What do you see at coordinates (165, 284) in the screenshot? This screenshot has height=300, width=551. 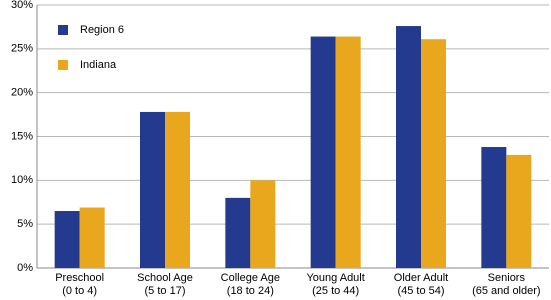 I see `x-tick-label: School Age (5 to 17)` at bounding box center [165, 284].